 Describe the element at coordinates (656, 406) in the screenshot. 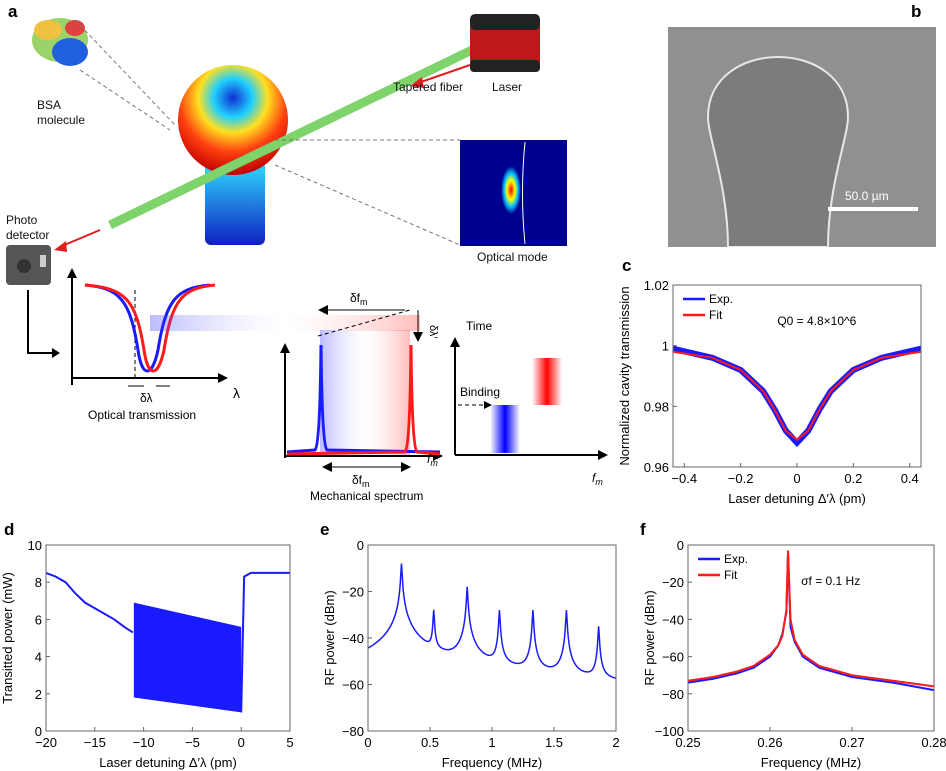

I see `y-tick-label: 0.98` at that location.